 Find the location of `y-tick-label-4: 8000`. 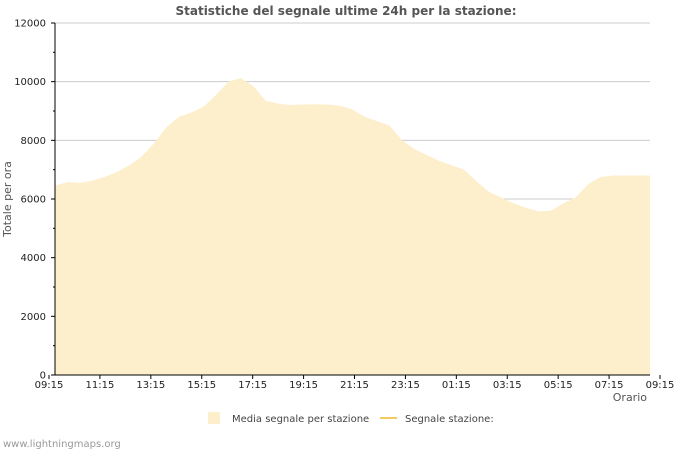

y-tick-label-4: 8000 is located at coordinates (33, 141).